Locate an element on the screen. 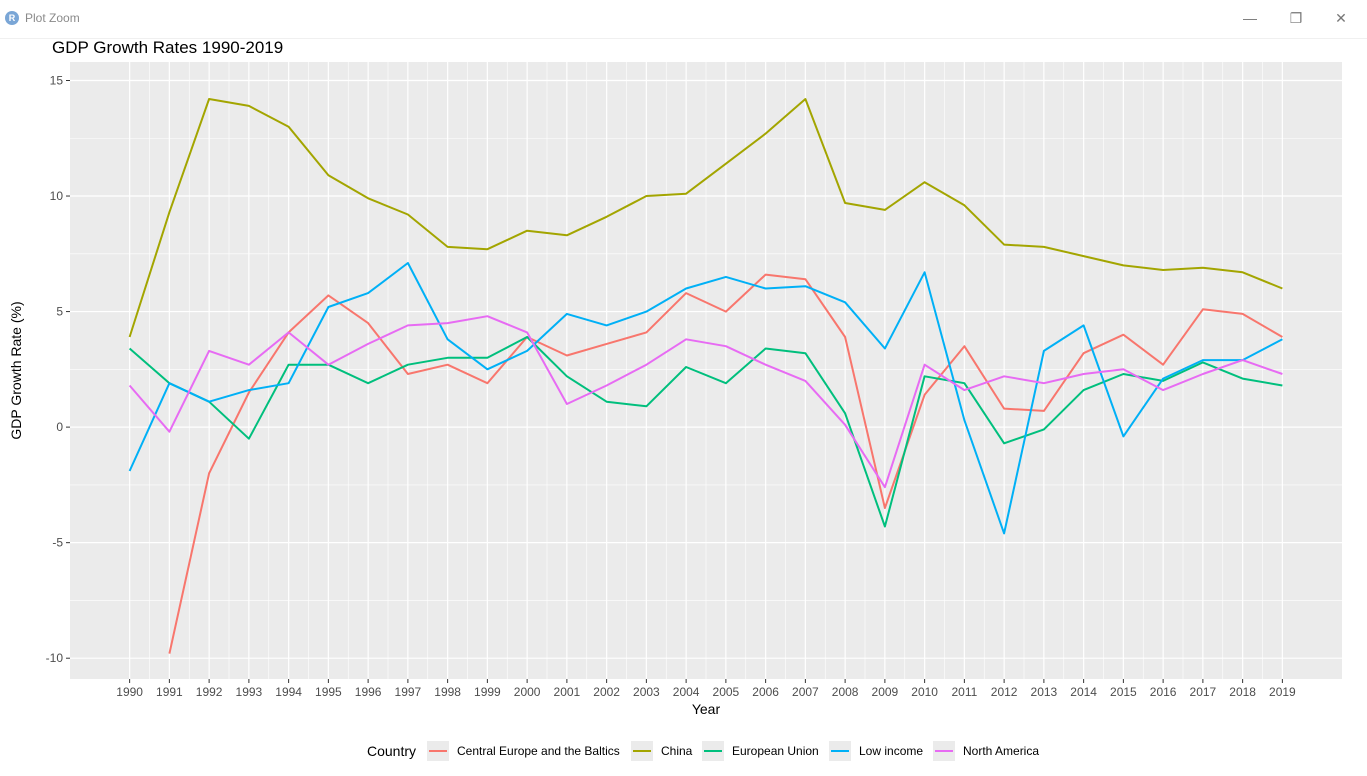 Image resolution: width=1367 pixels, height=776 pixels. x-tick-label: 2017 is located at coordinates (1203, 692).